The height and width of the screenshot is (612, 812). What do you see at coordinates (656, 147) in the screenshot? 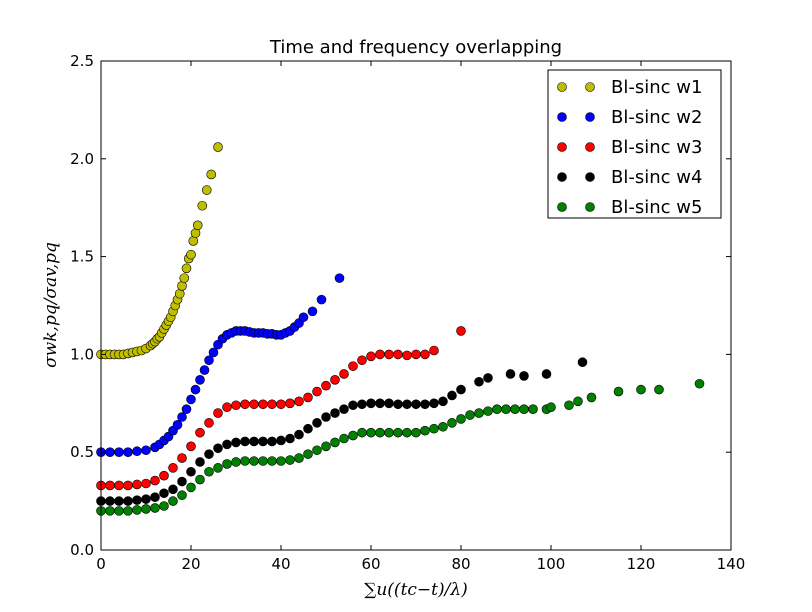
I see `legend-label: Bl-sinc w3` at bounding box center [656, 147].